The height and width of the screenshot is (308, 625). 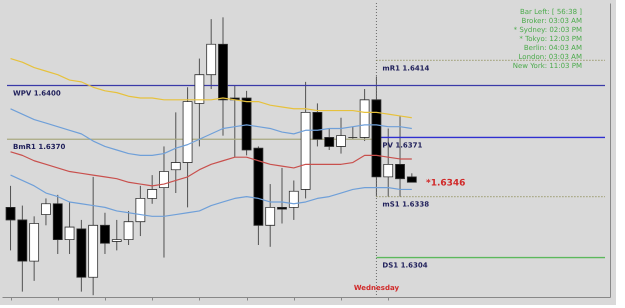 I want to click on text: *1.6346, so click(x=446, y=183).